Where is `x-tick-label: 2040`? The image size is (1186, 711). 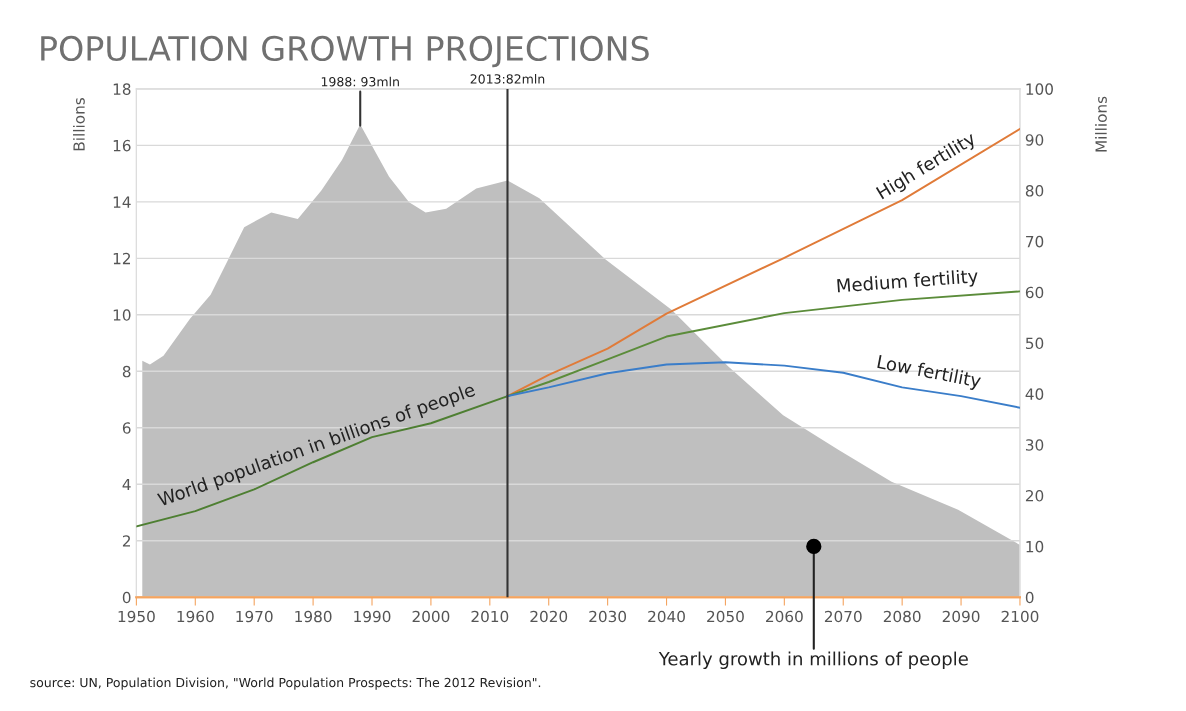 x-tick-label: 2040 is located at coordinates (666, 616).